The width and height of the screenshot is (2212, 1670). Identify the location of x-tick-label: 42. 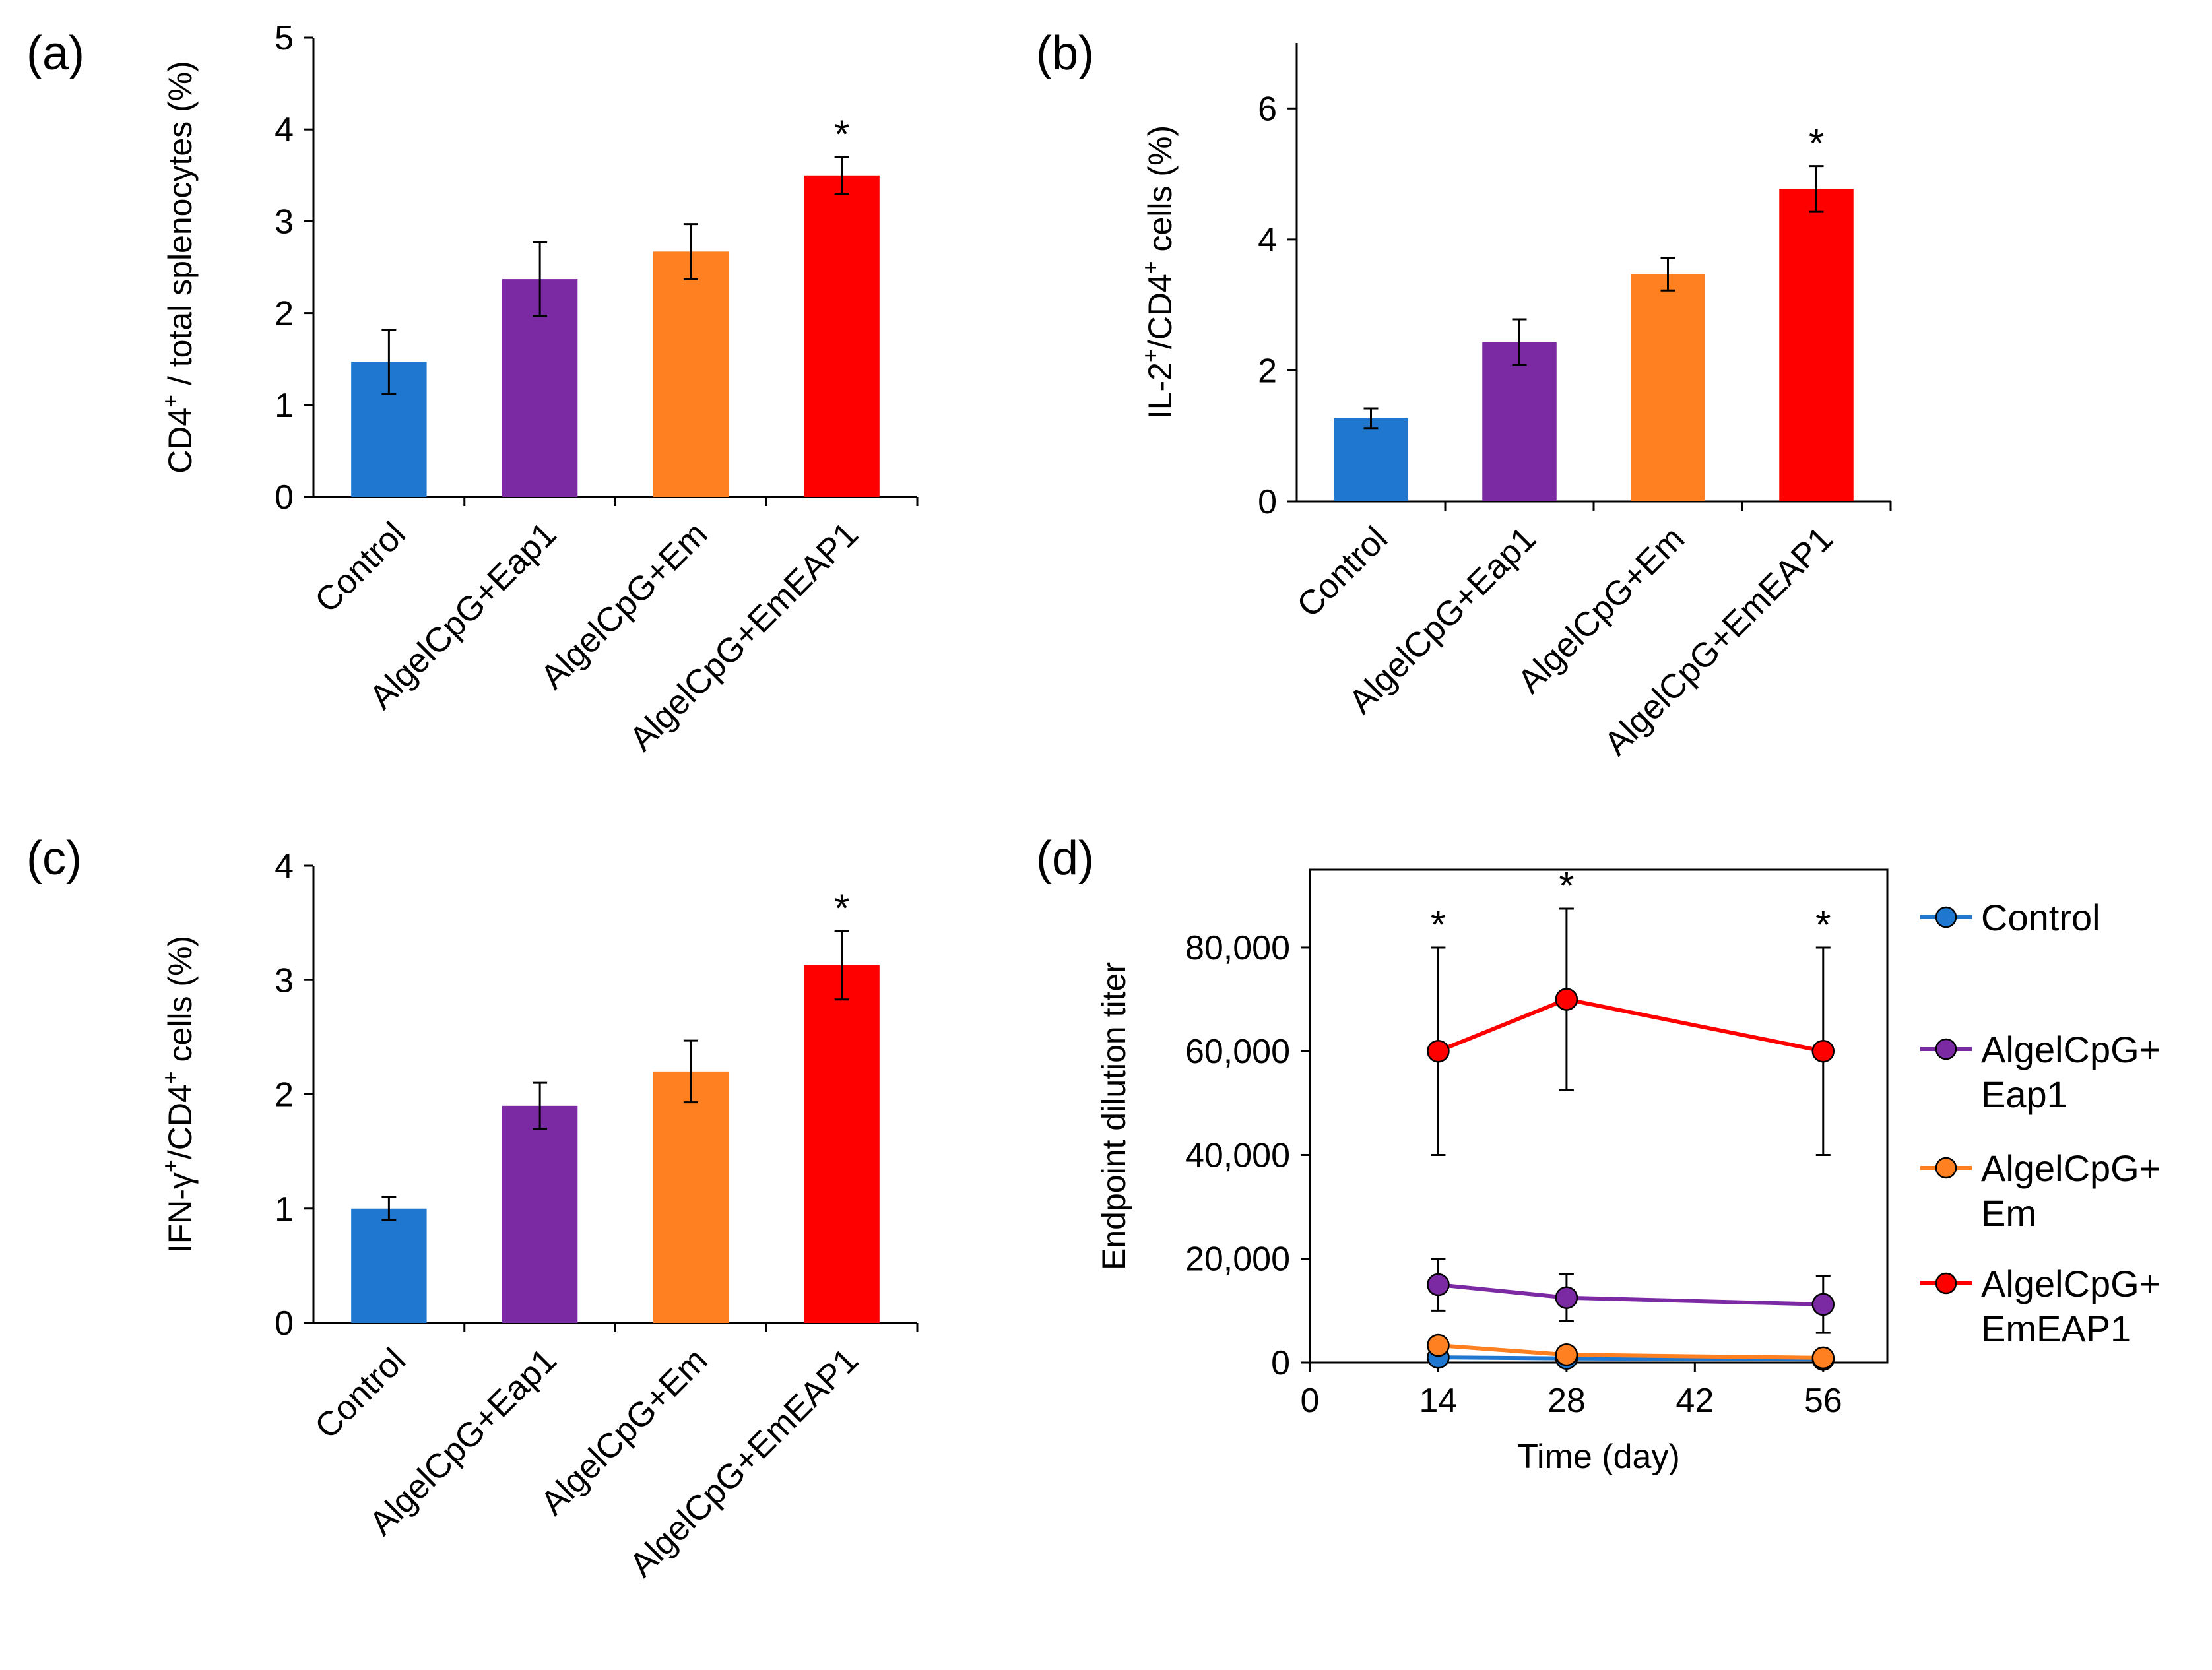
(1694, 1401).